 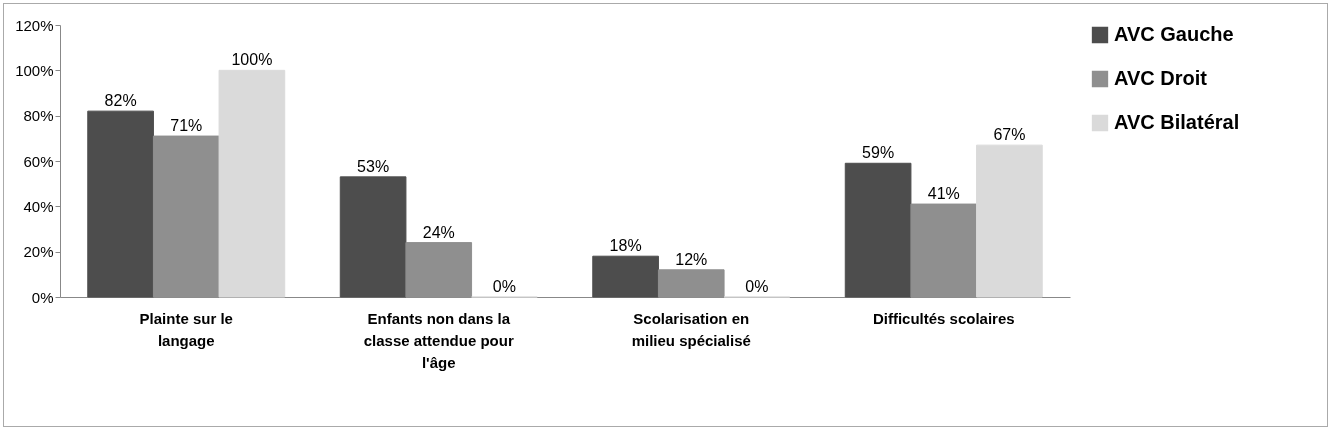 I want to click on x-tick-label: Plainte sur le langage, so click(x=186, y=329).